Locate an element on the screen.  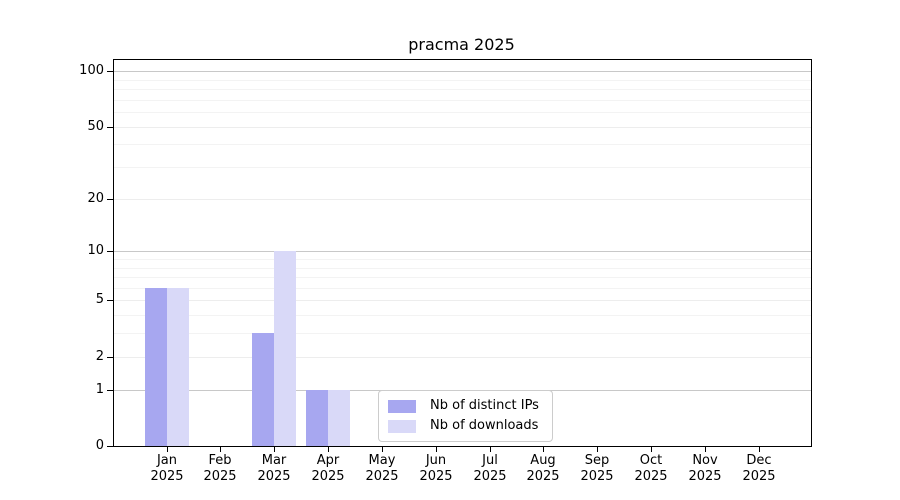
x-tick-label-nov: Nov 2025 is located at coordinates (705, 468).